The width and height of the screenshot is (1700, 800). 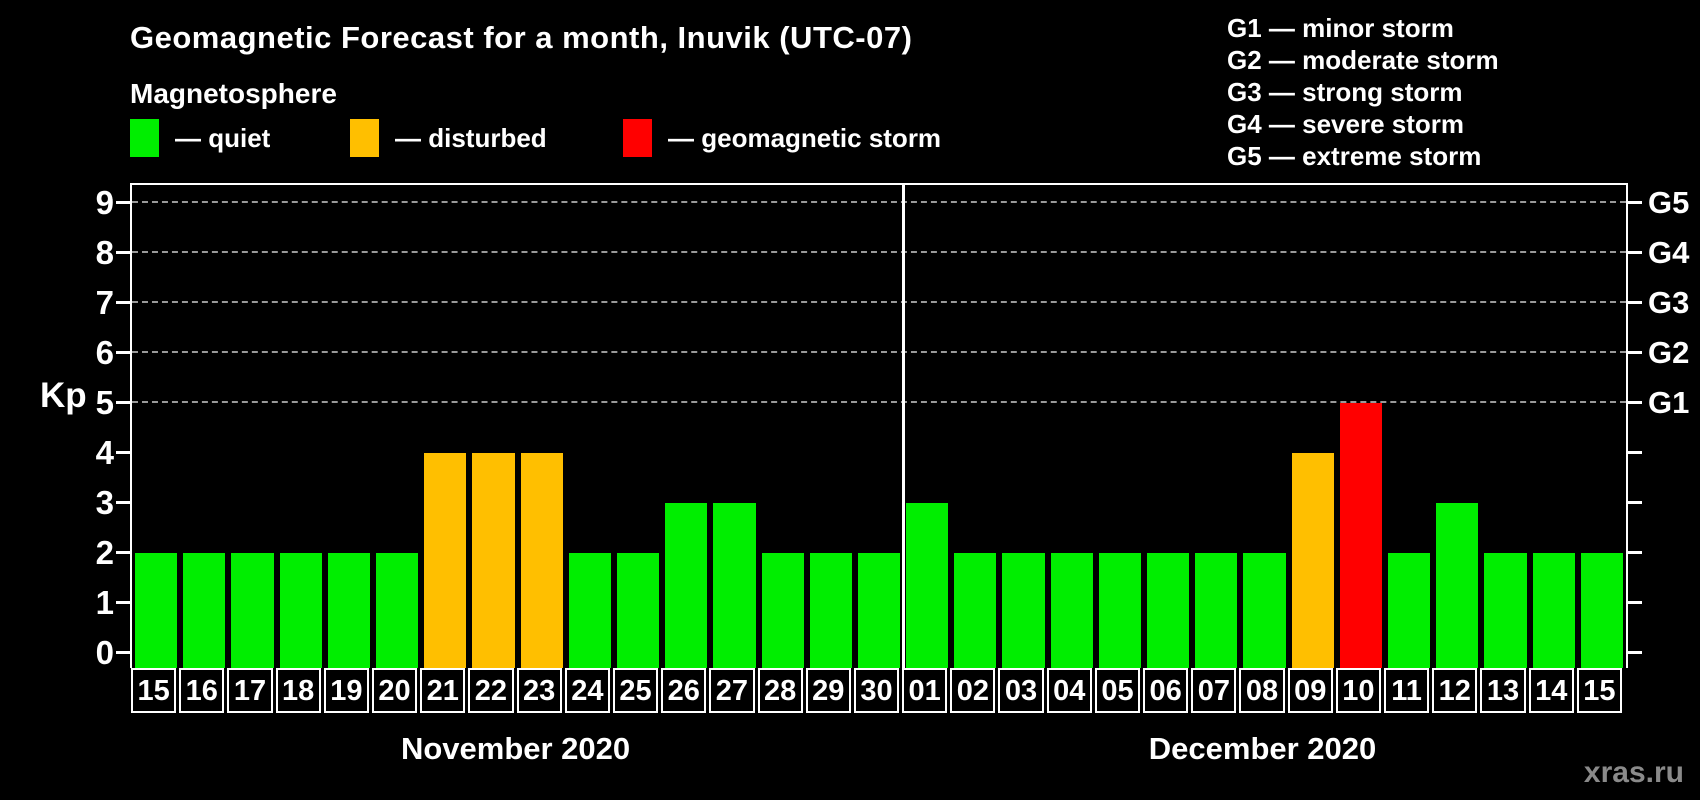 I want to click on gridline-kp6, so click(x=879, y=352).